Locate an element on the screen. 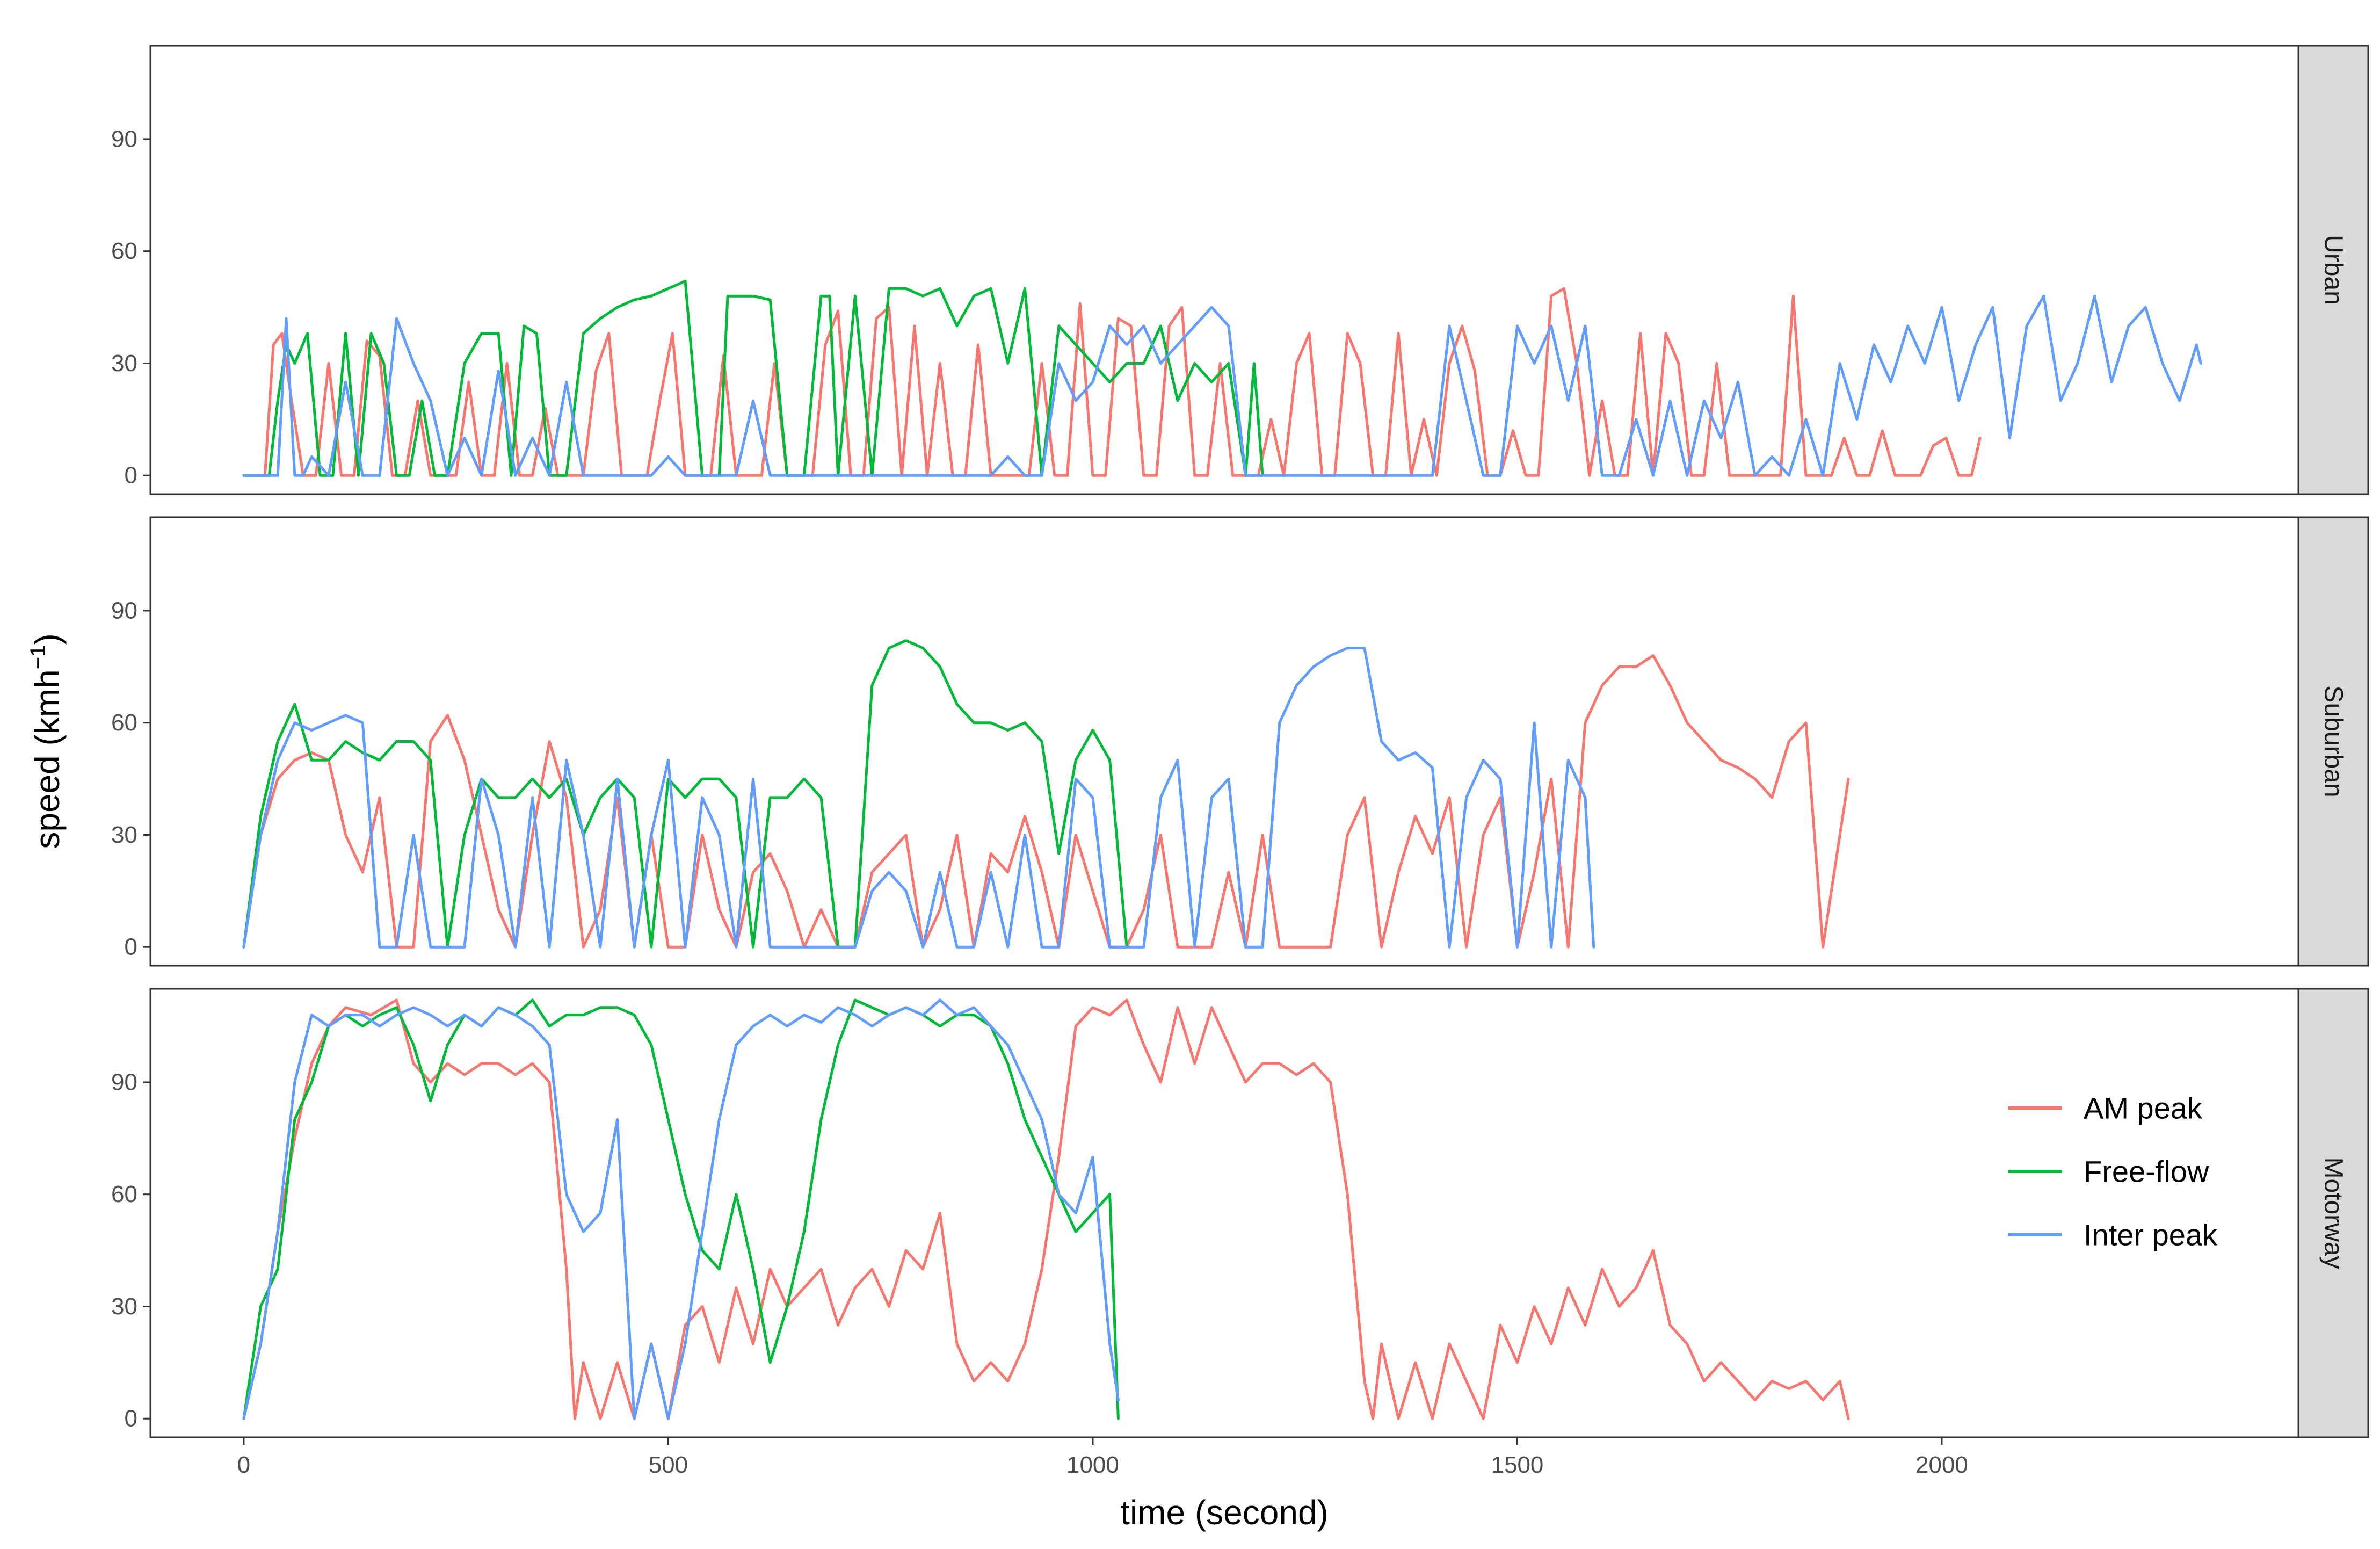 This screenshot has width=2380, height=1549. x-tick-label: 1000 is located at coordinates (1092, 1465).